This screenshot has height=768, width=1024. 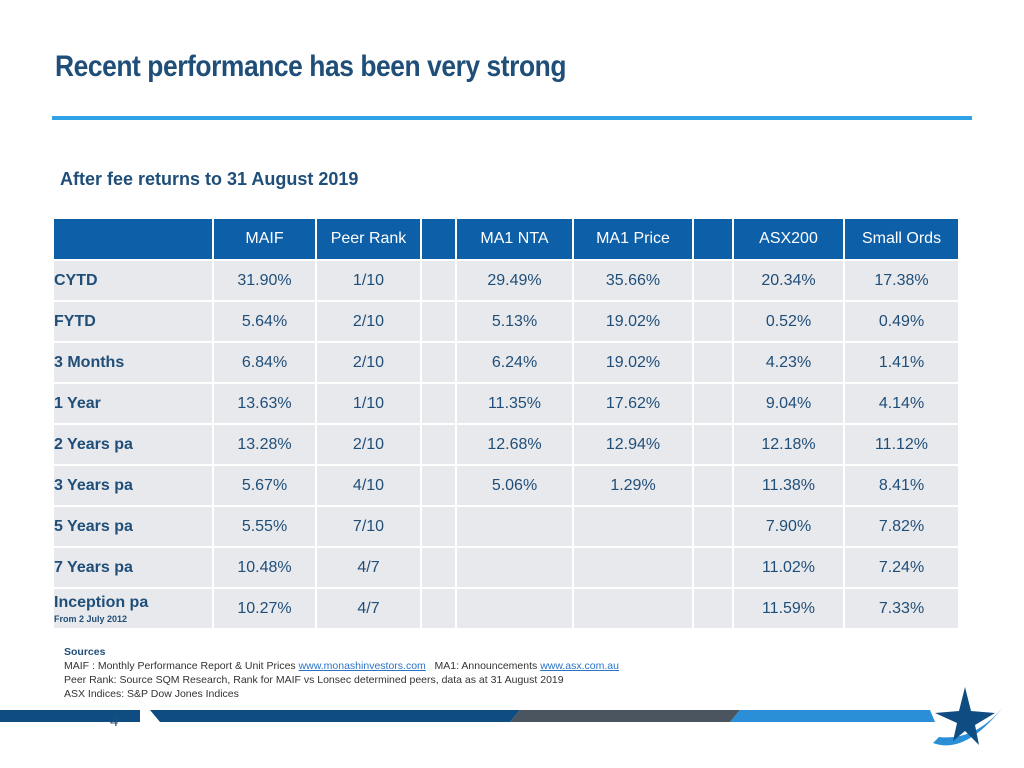 I want to click on table-cell: 5.06%, so click(x=514, y=485).